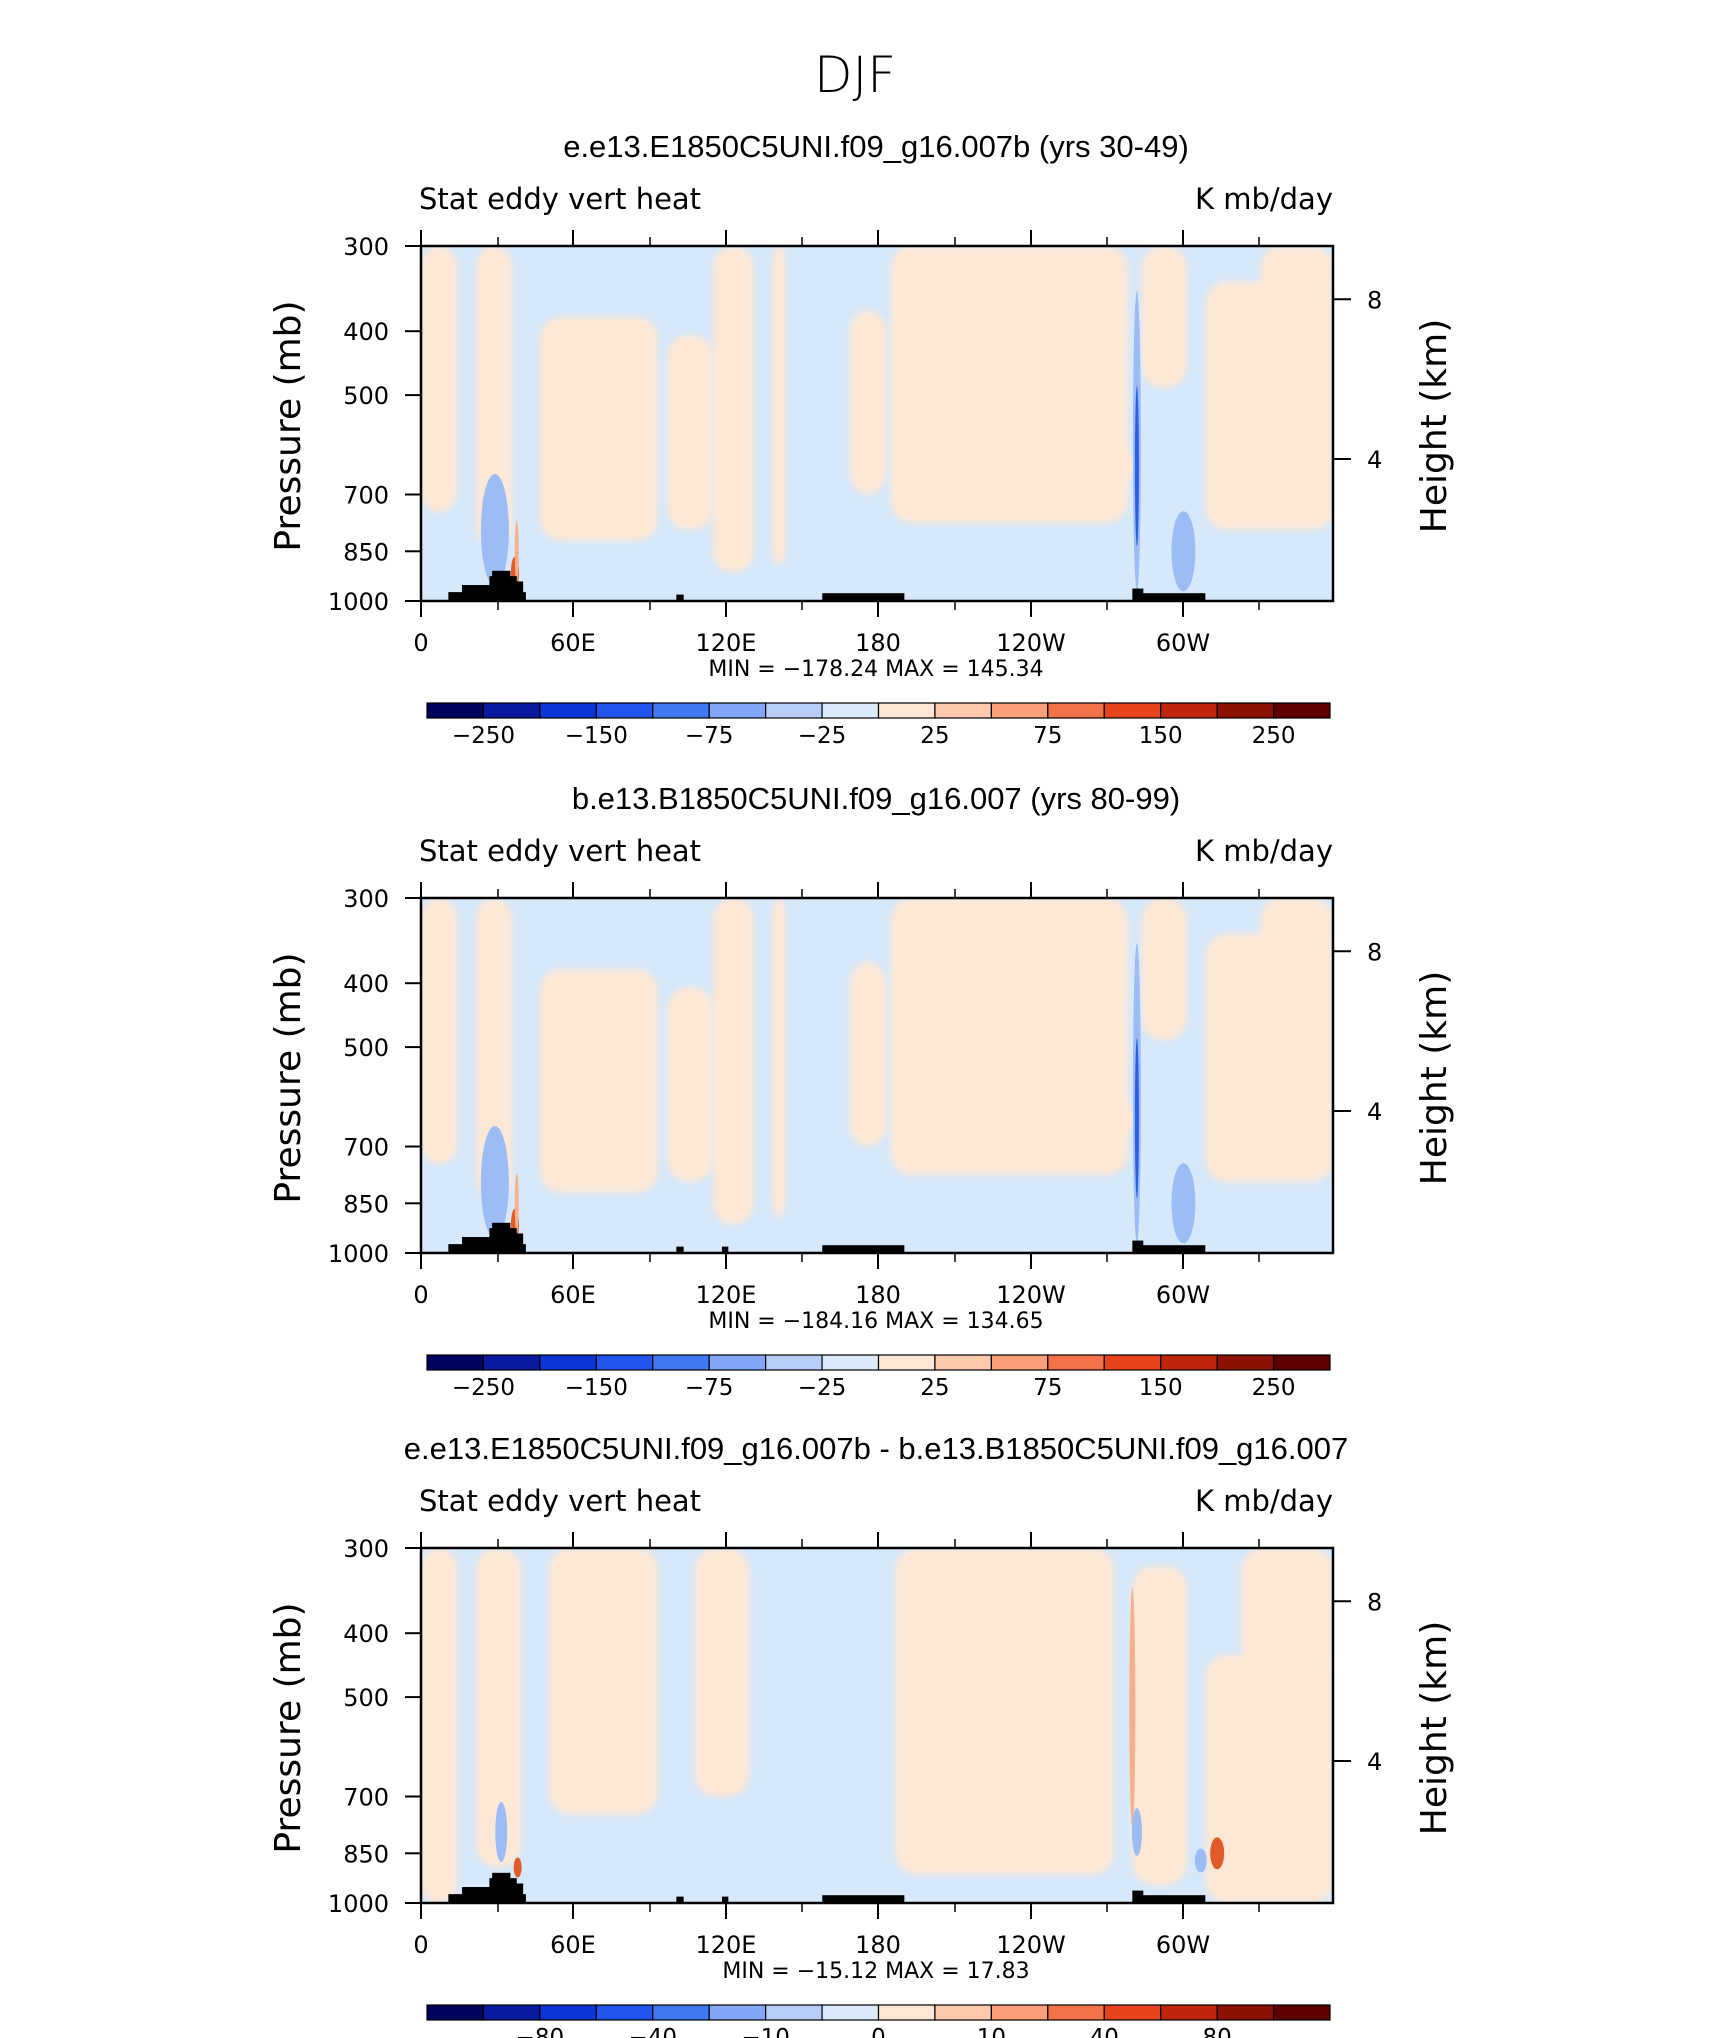 This screenshot has height=2038, width=1710. Describe the element at coordinates (540, 2031) in the screenshot. I see `colorbar-label: −80` at that location.